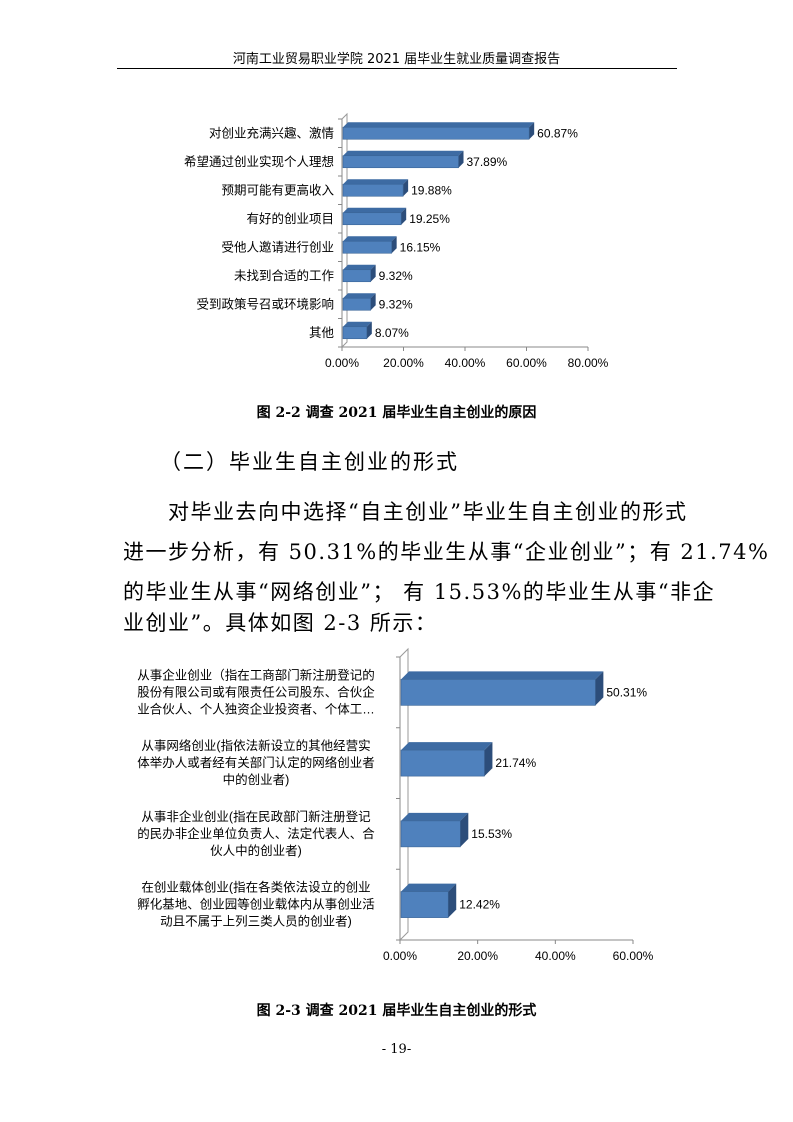  What do you see at coordinates (256, 921) in the screenshot?
I see `category-label: 动且不属于上列三类人员的创业者)` at bounding box center [256, 921].